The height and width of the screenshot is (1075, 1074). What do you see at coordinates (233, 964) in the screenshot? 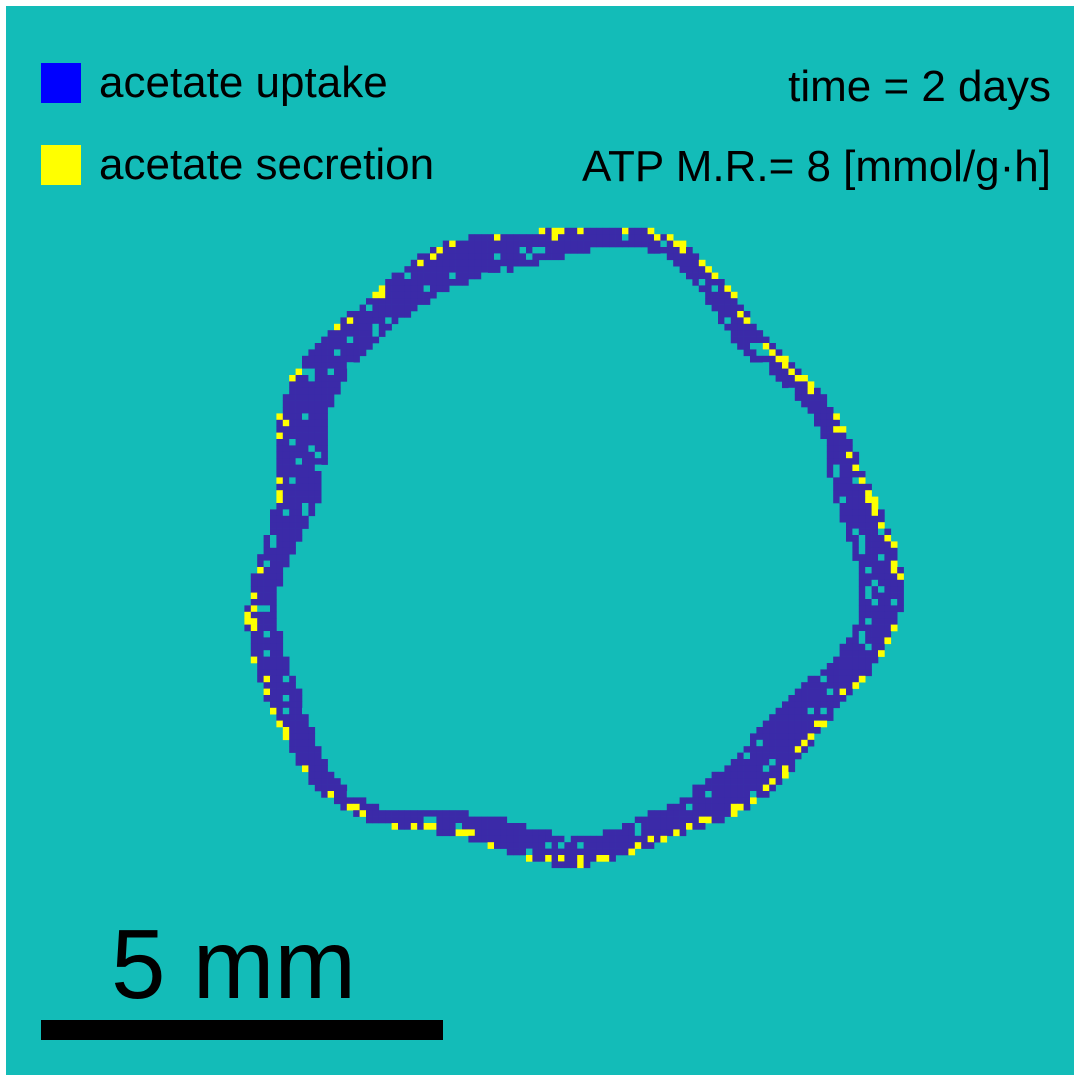
I see `scale-bar-label: 5 mm` at bounding box center [233, 964].